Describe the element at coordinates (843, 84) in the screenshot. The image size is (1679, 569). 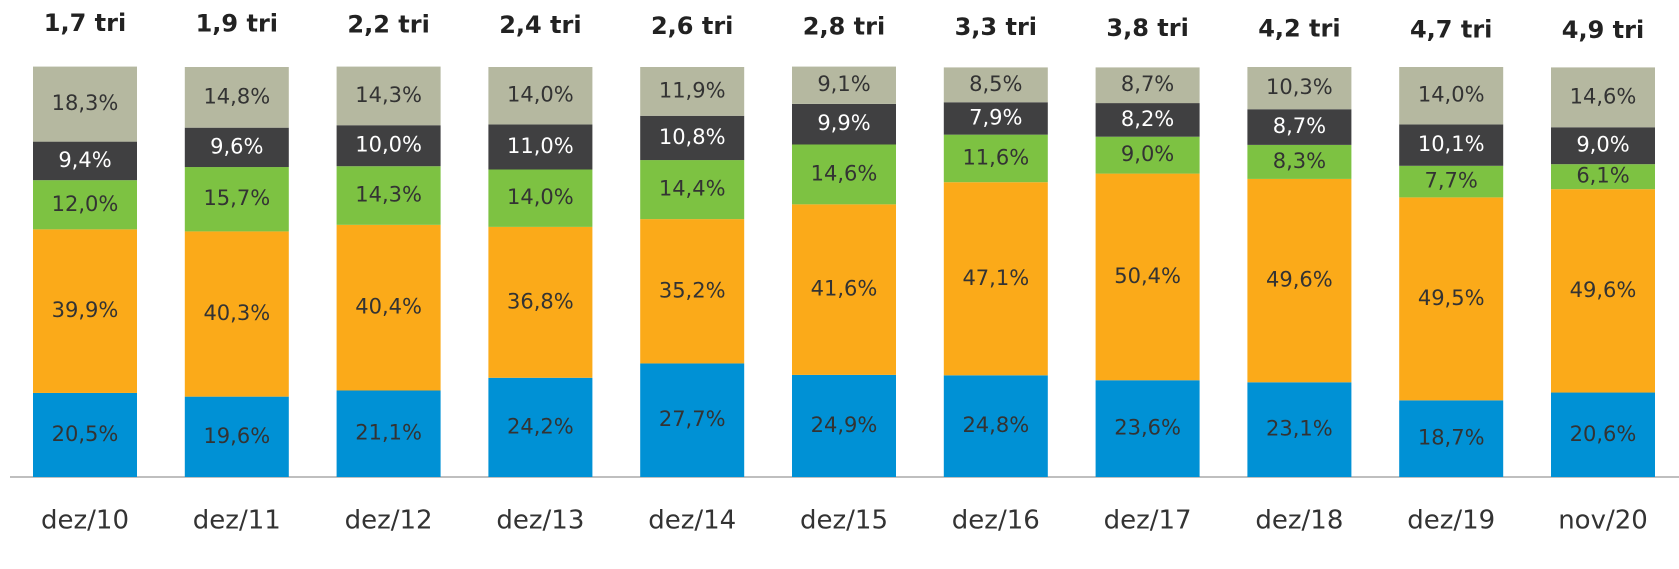
I see `value-label: 9,1%` at that location.